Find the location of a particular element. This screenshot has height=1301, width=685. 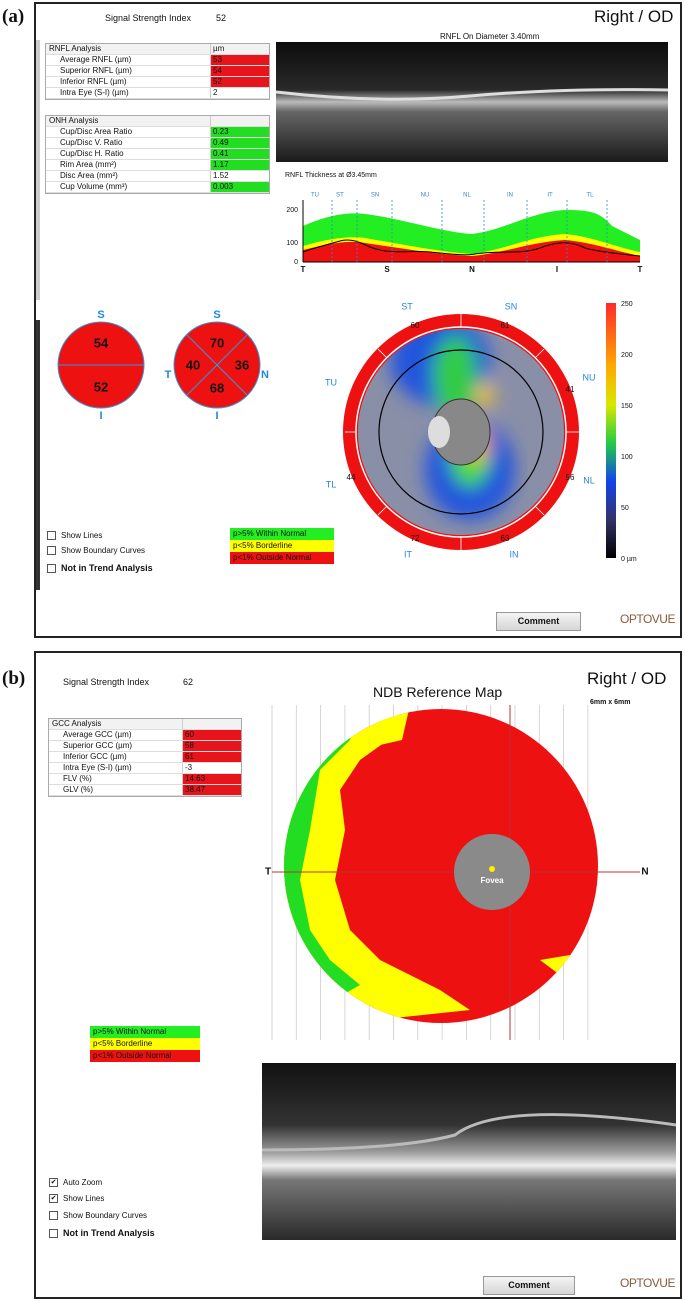

checkbox-label: Show Boundary Curves is located at coordinates (103, 550).